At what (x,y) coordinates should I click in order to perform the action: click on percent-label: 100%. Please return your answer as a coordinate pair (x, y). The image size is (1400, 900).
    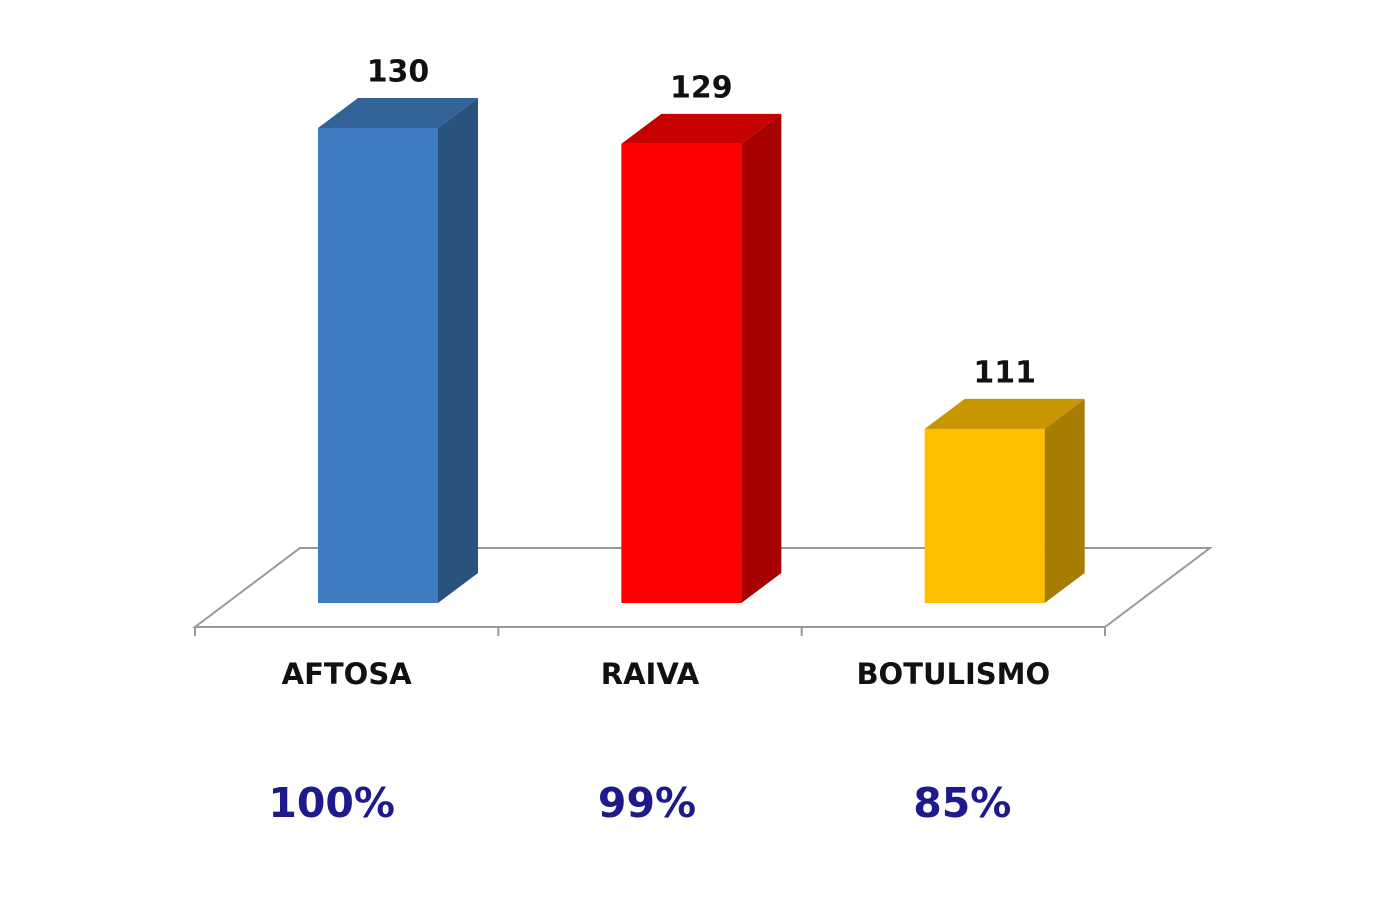
    Looking at the image, I should click on (331, 803).